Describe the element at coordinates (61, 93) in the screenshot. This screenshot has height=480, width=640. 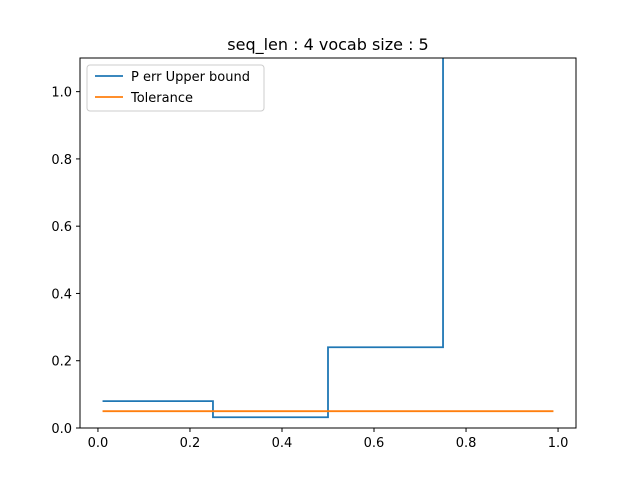
I see `y-tick-label: 1.0` at that location.